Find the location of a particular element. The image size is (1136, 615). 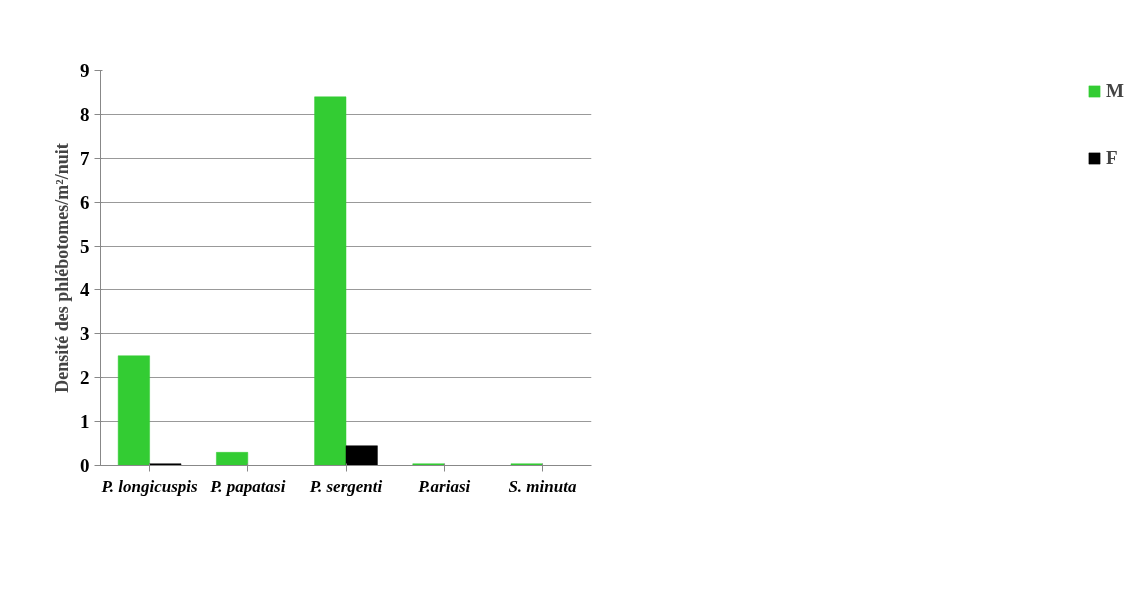

x-tick-label: P. sergenti is located at coordinates (345, 486).